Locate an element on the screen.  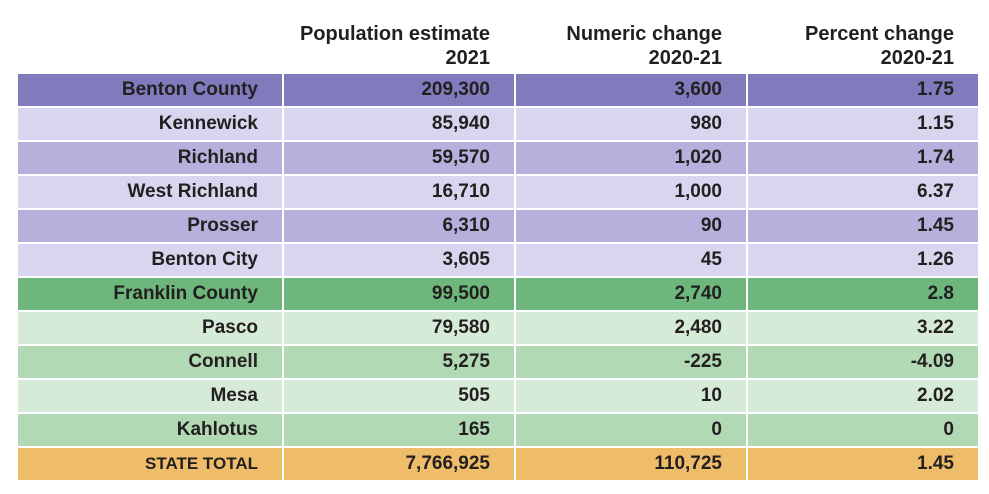
table-row: Franklin County 99,500 2,740 2.8 is located at coordinates (498, 294).